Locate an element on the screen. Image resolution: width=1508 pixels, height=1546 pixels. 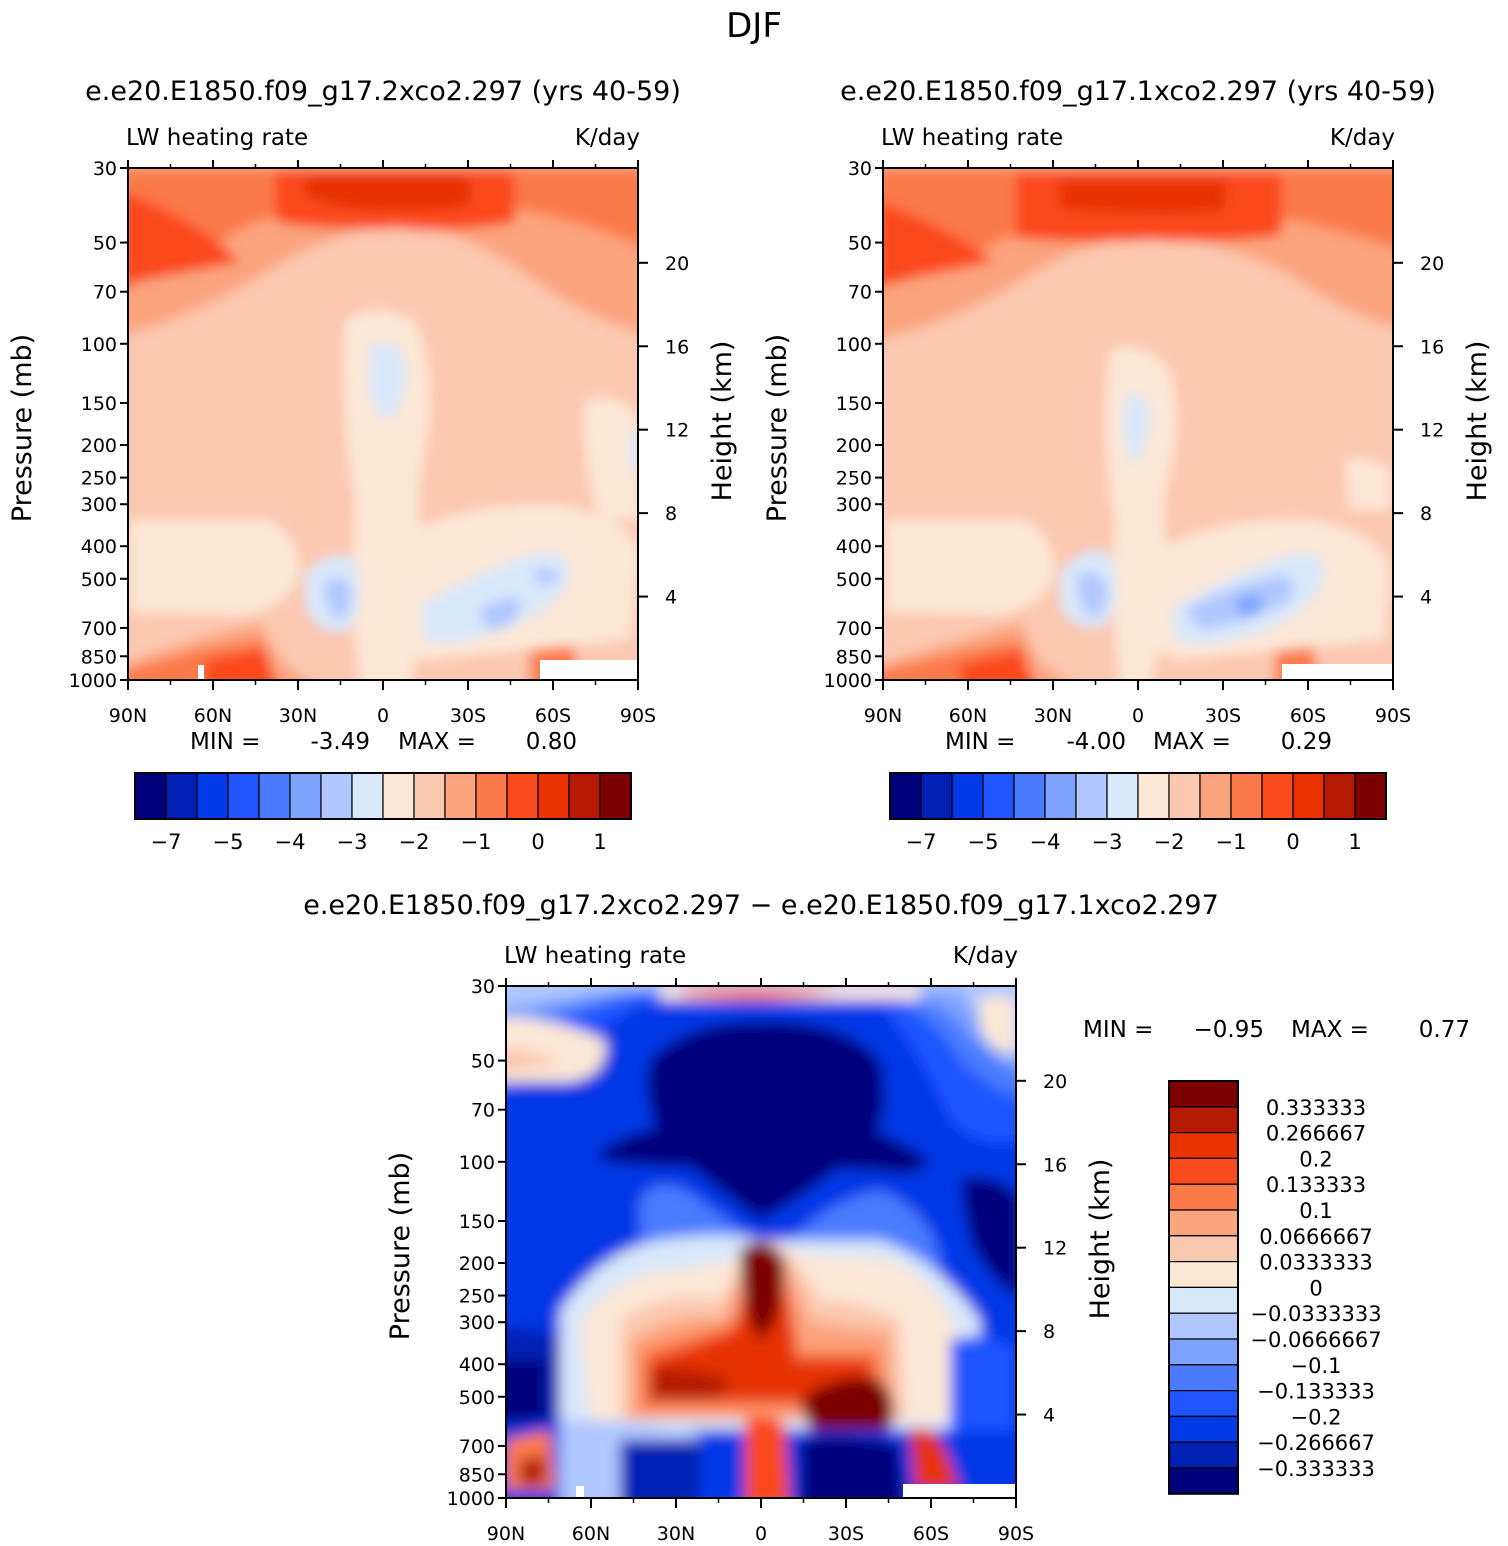
min-value: −0.95 is located at coordinates (1229, 1030).